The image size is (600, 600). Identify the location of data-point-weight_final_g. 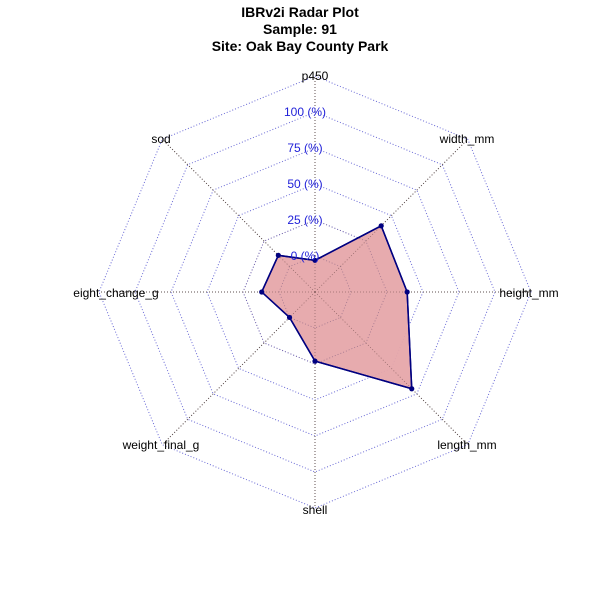
(289, 317).